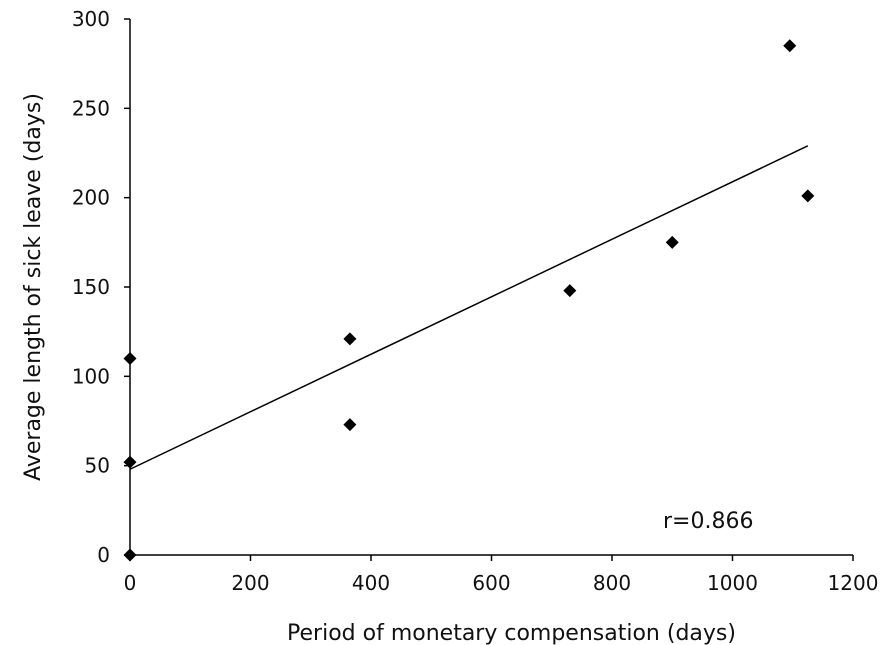 The height and width of the screenshot is (645, 884). Describe the element at coordinates (491, 583) in the screenshot. I see `x-tick-label: 600` at that location.